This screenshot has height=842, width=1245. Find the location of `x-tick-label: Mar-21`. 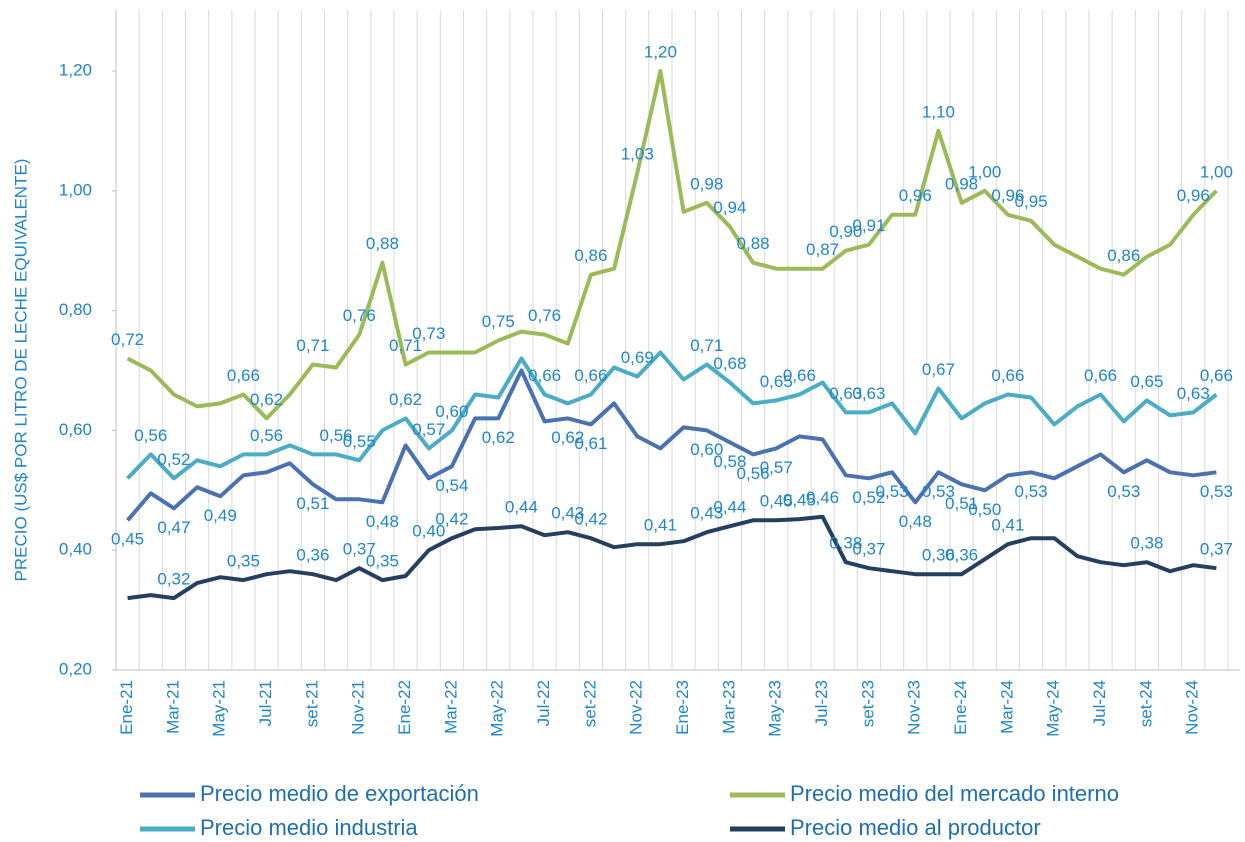

x-tick-label: Mar-21 is located at coordinates (172, 707).